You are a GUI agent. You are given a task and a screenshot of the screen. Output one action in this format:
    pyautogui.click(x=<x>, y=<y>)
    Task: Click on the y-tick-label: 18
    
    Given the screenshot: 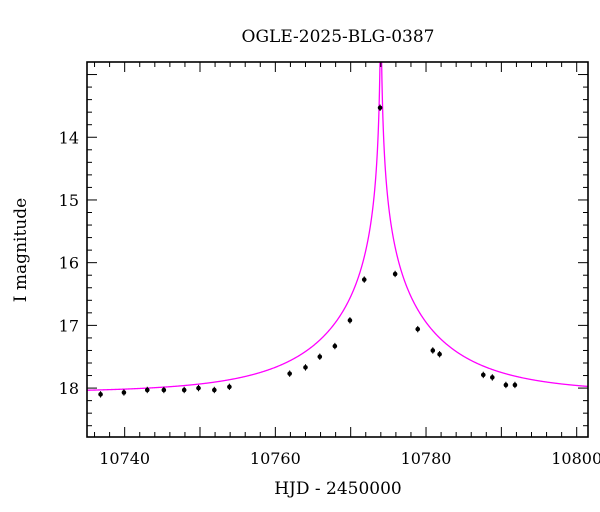 What is the action you would take?
    pyautogui.click(x=69, y=388)
    